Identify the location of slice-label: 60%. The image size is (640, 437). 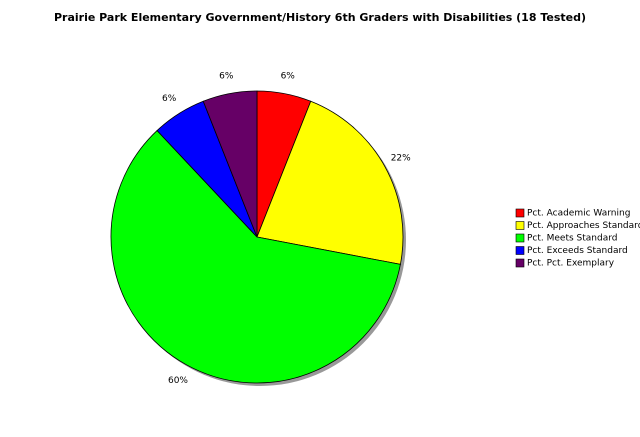
(178, 381).